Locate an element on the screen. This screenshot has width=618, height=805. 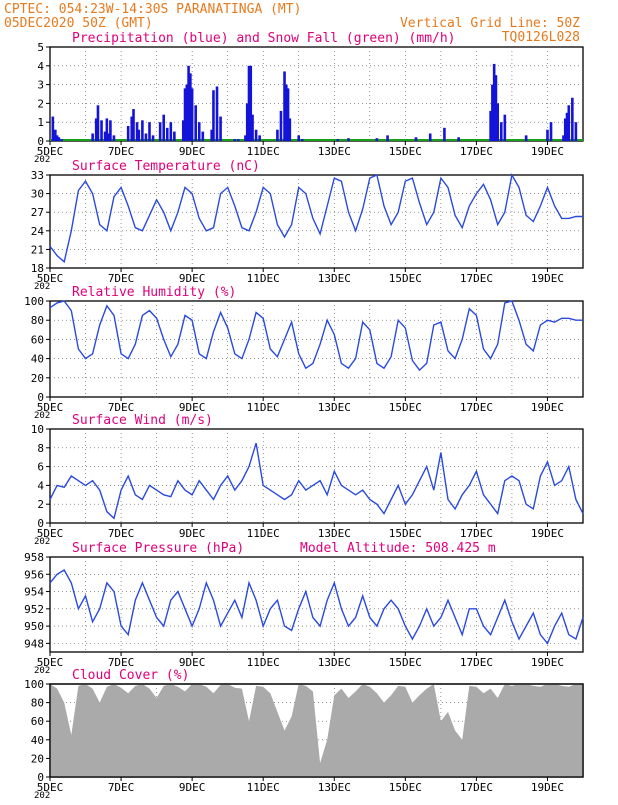
pressure-xtick-label: 13DEC is located at coordinates (334, 662).